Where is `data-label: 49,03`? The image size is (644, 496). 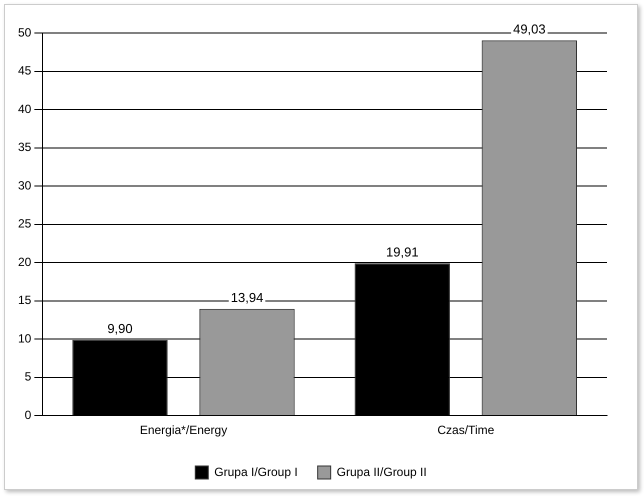 data-label: 49,03 is located at coordinates (529, 29).